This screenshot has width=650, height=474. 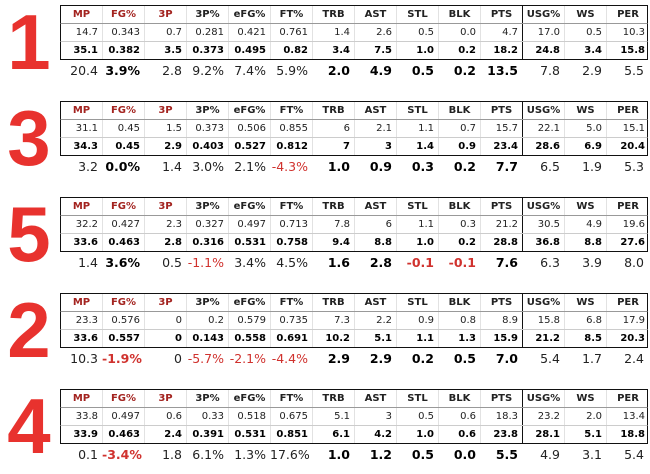 What do you see at coordinates (376, 338) in the screenshot?
I see `stat-cell: 5.1` at bounding box center [376, 338].